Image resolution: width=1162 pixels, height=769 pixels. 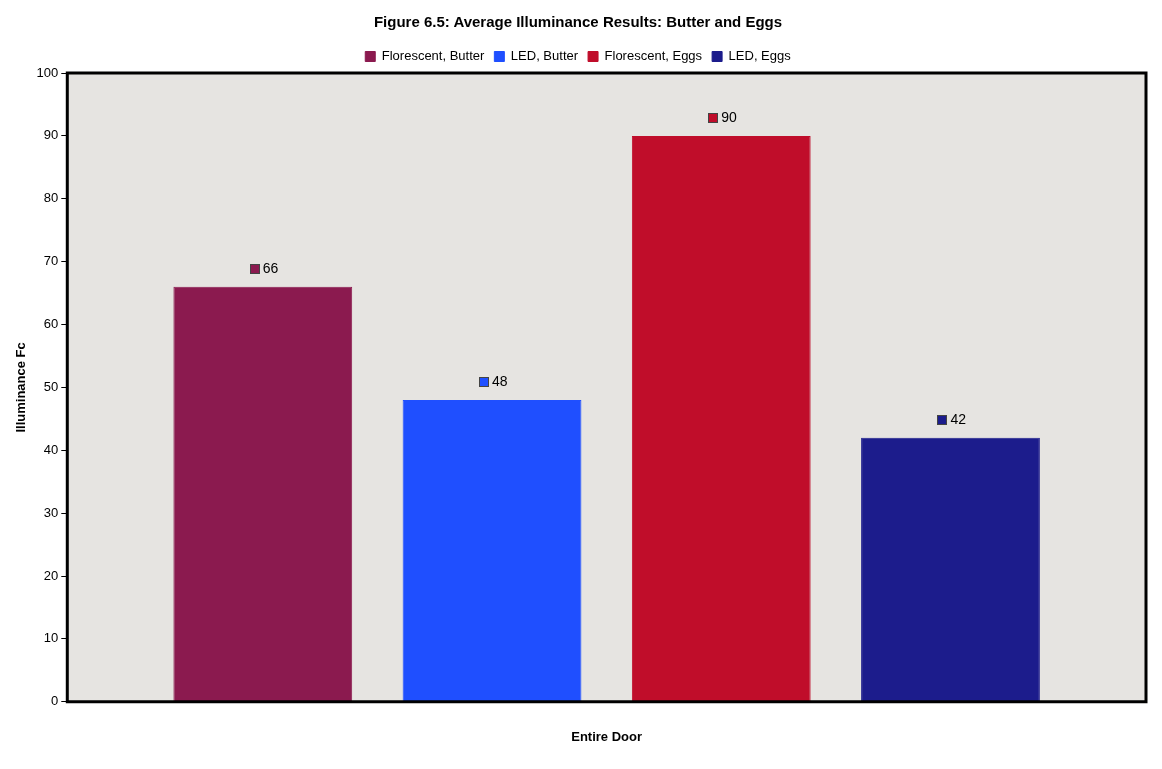 What do you see at coordinates (51, 198) in the screenshot?
I see `y-tick-label: 80` at bounding box center [51, 198].